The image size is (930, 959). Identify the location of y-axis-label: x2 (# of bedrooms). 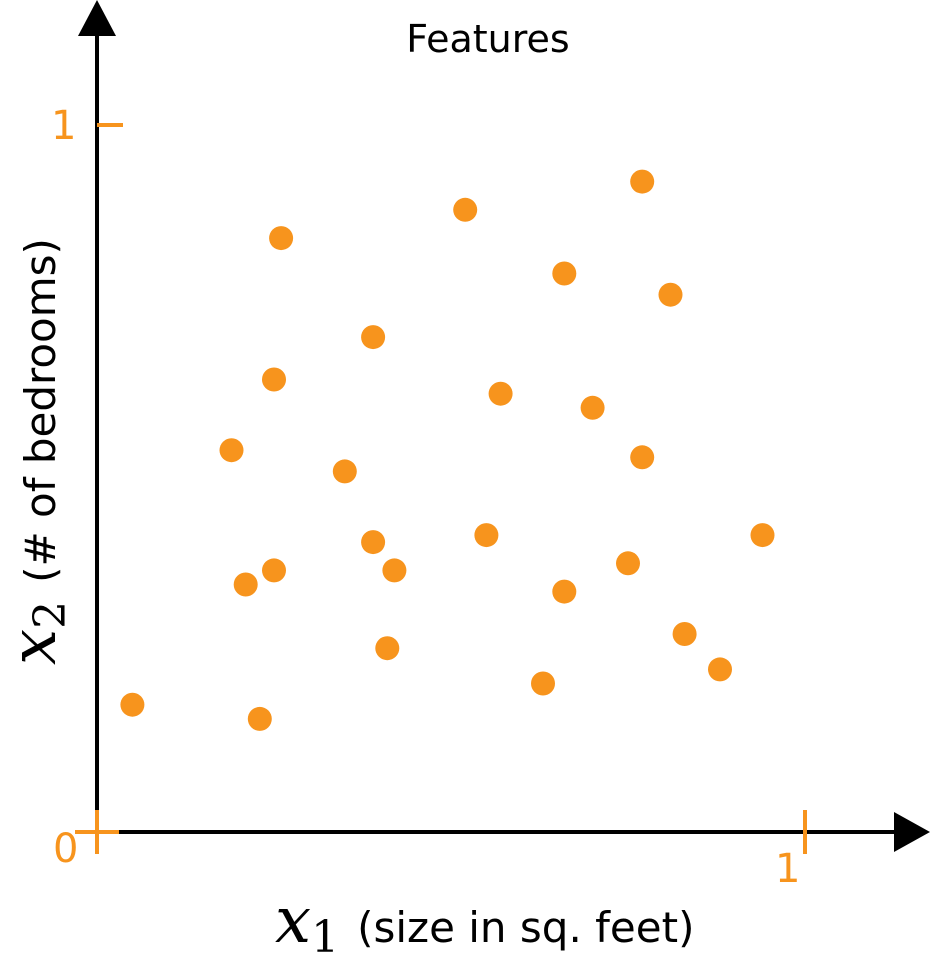
(38, 451).